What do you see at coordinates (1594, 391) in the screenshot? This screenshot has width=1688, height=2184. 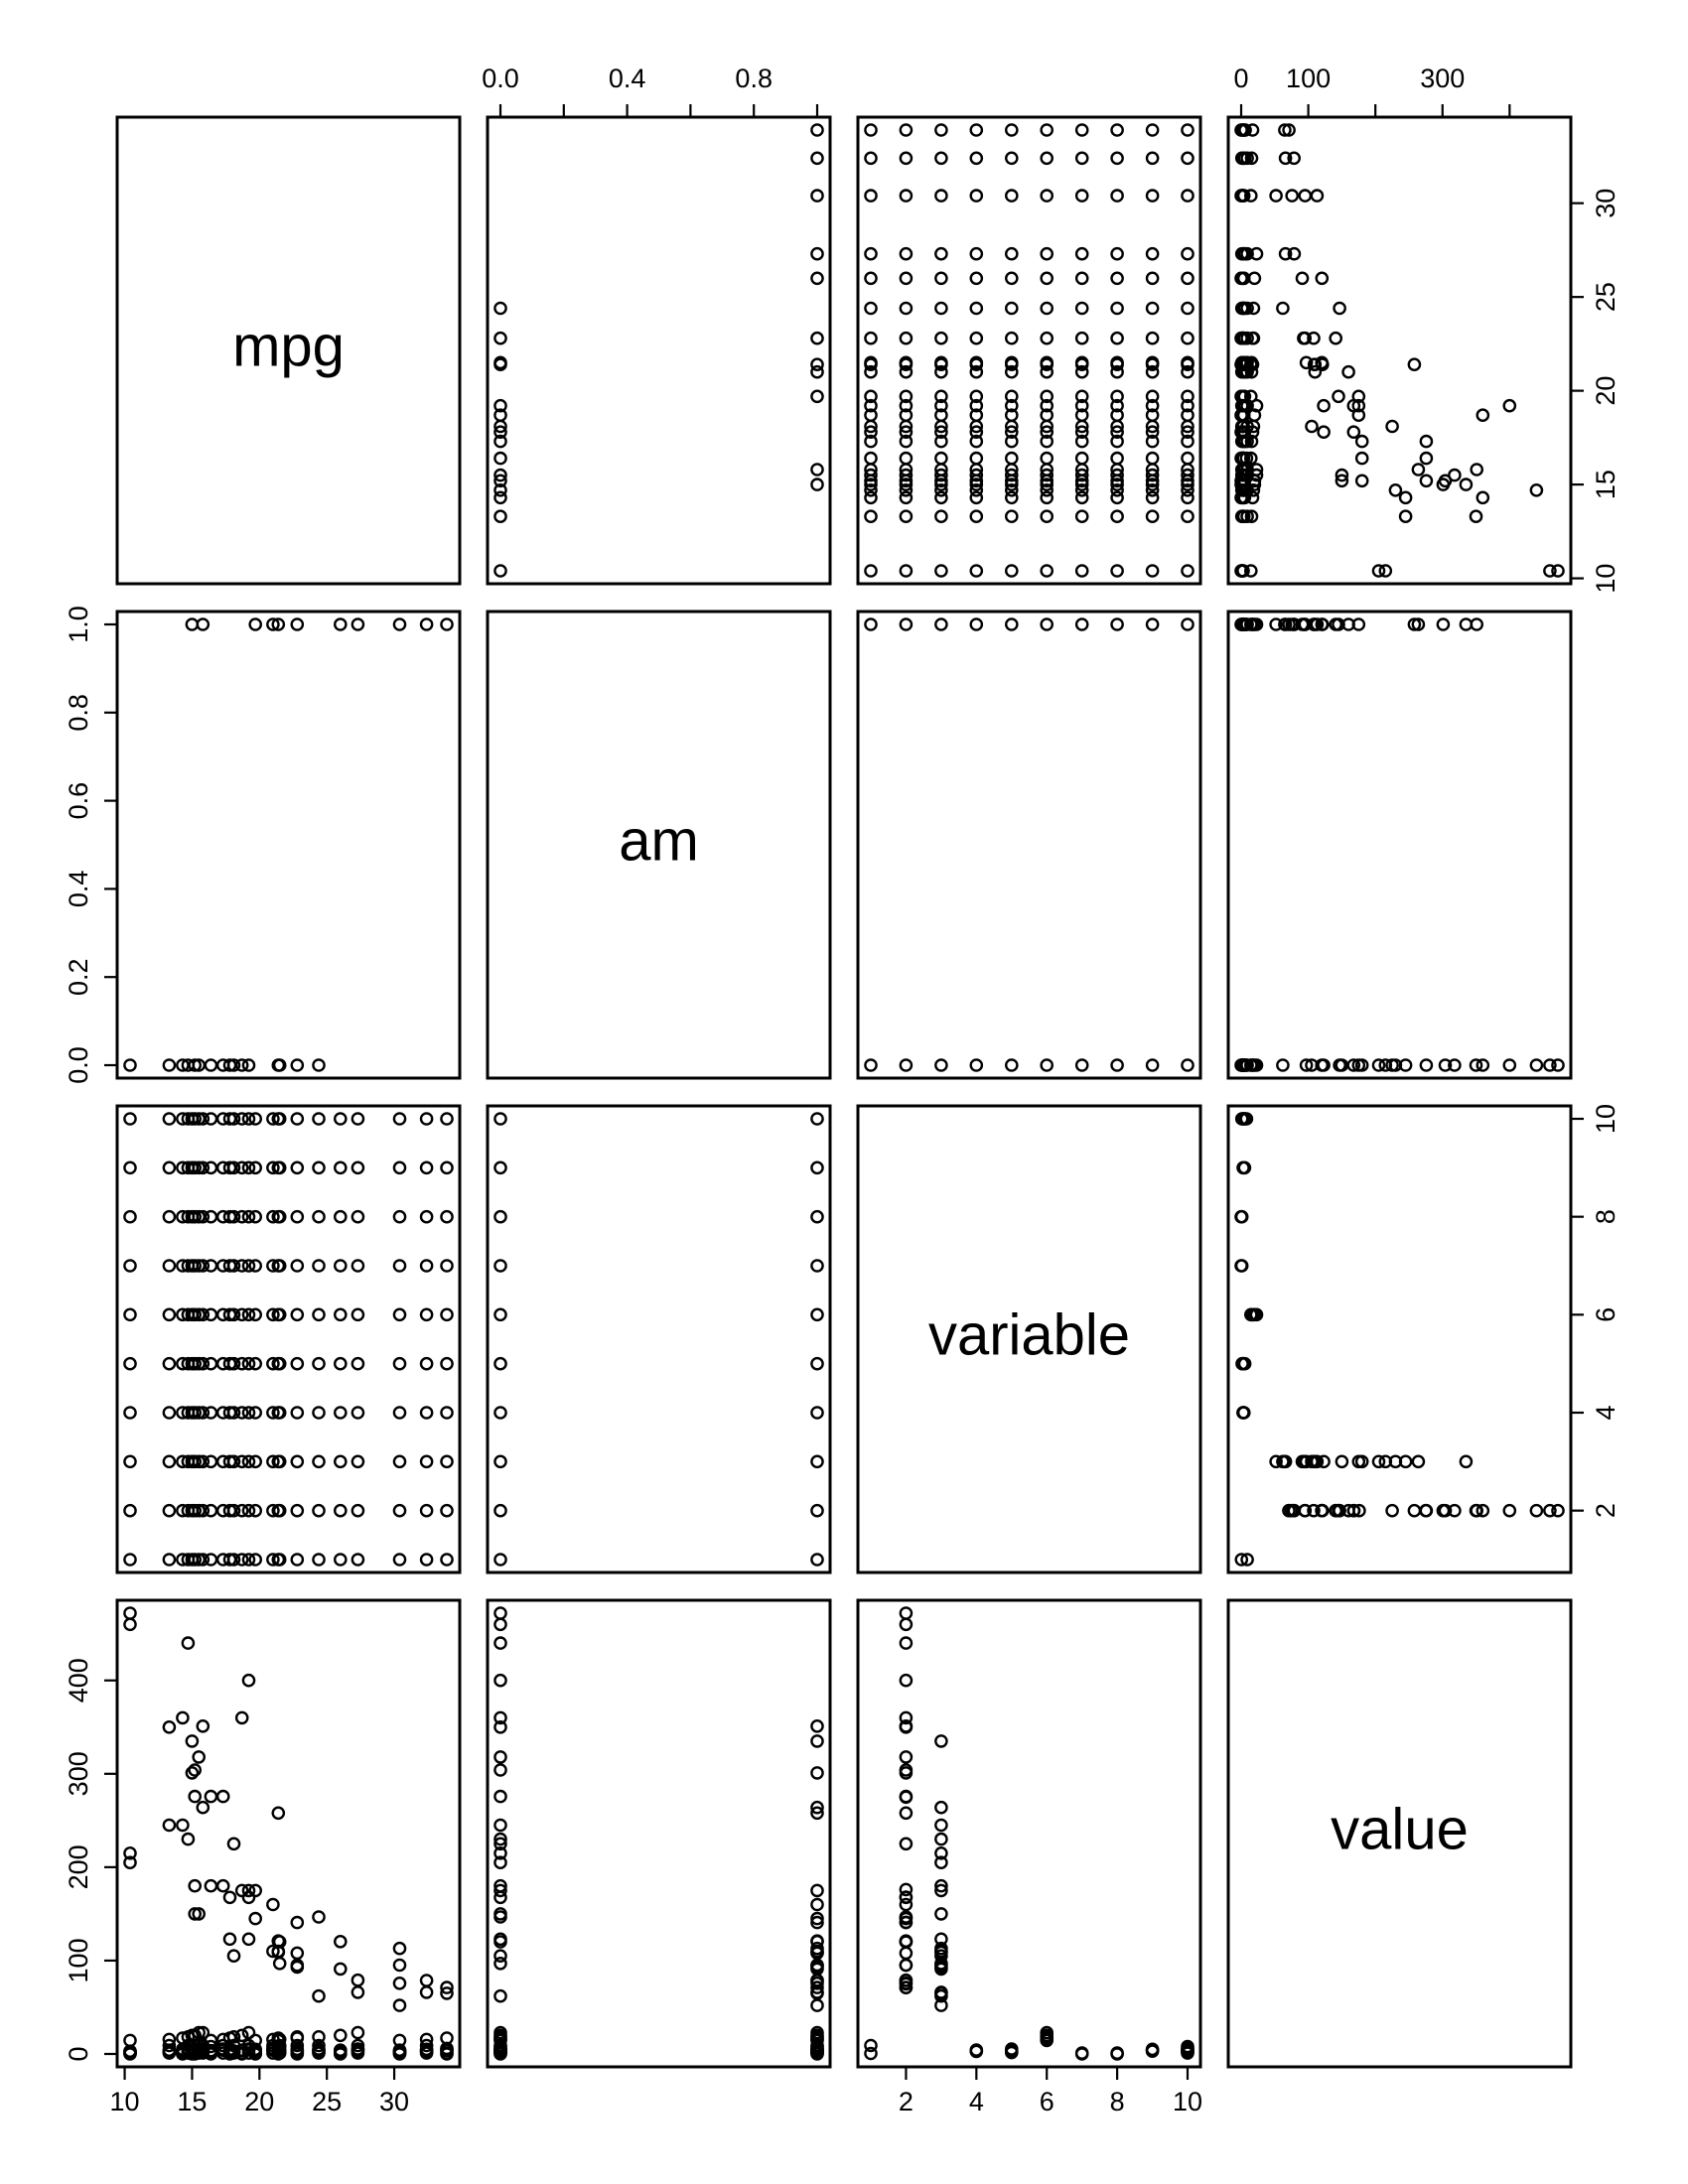 I see `right-axis-mpg: 10 15 20 25 30` at bounding box center [1594, 391].